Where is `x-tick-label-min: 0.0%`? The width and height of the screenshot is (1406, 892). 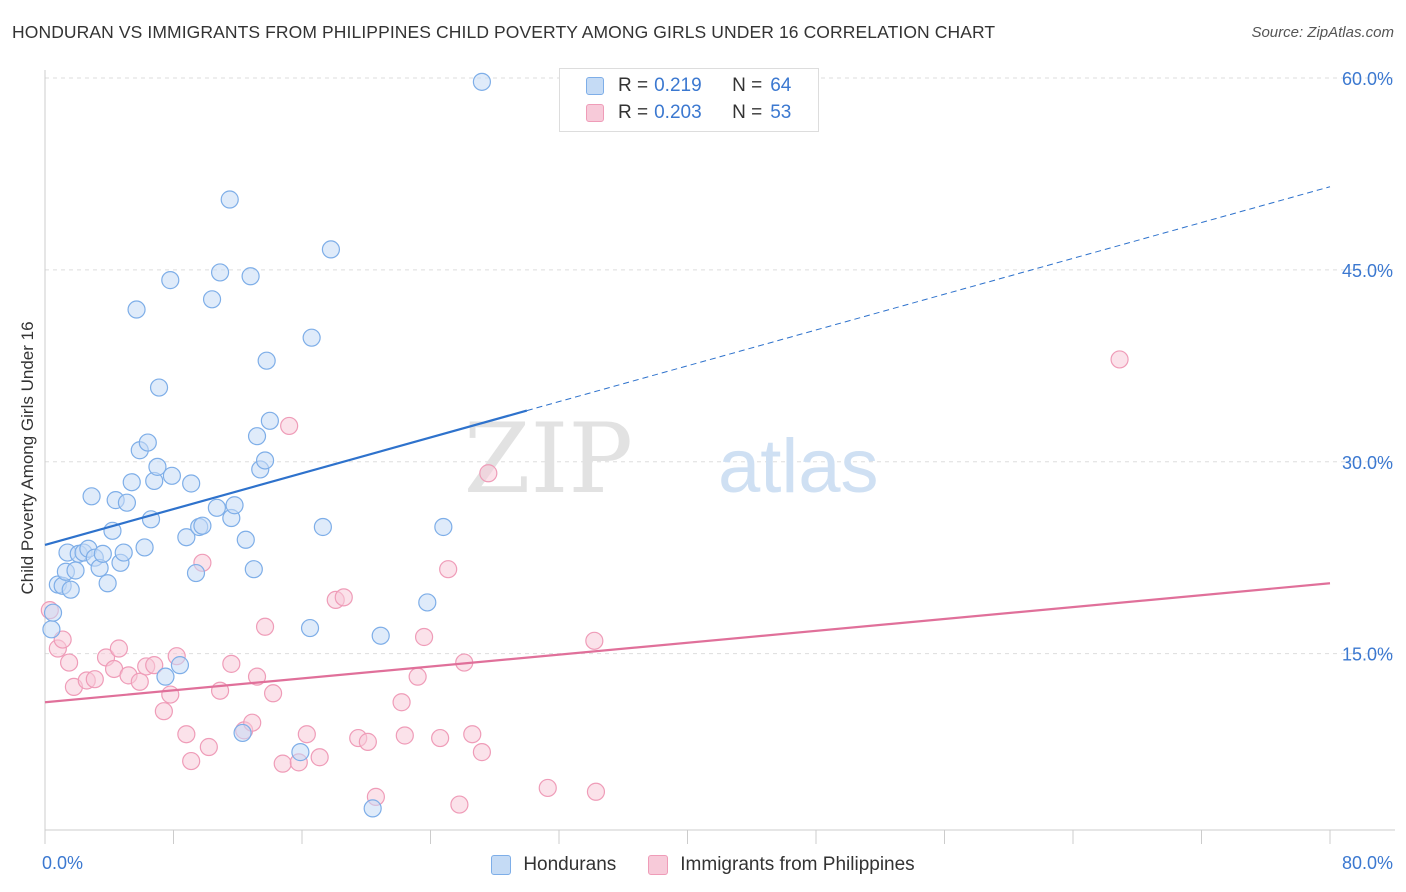 x-tick-label-min: 0.0% is located at coordinates (62, 863).